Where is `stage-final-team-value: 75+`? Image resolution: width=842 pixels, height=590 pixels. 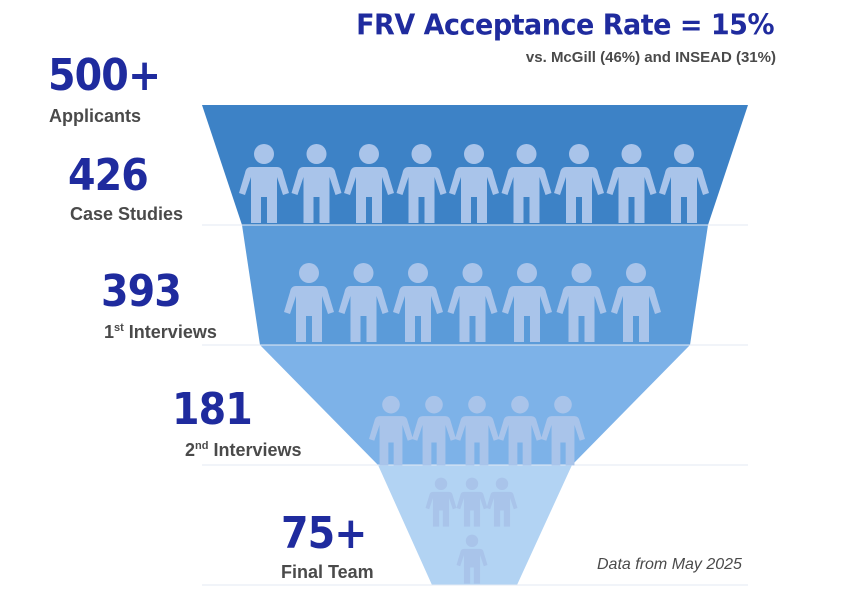
stage-final-team-value: 75+ is located at coordinates (324, 533).